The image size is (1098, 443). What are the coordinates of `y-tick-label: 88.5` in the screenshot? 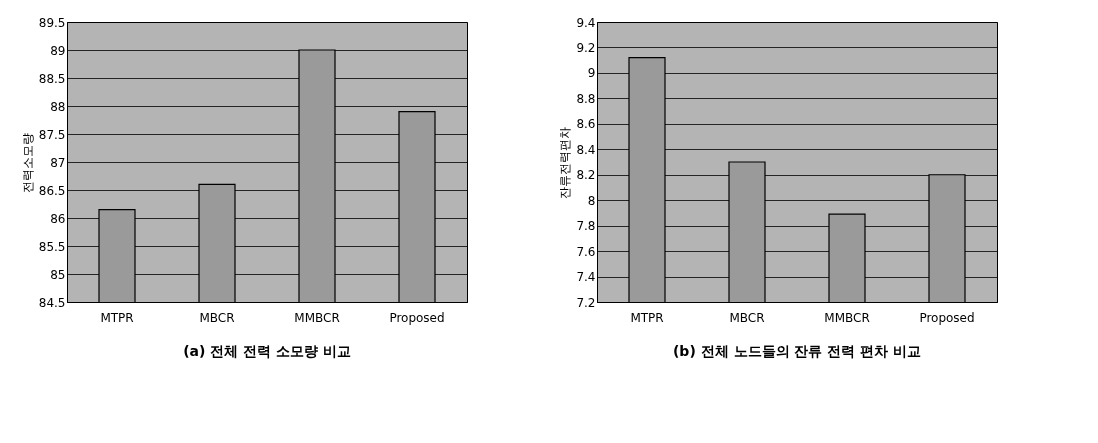 It's located at (52, 78).